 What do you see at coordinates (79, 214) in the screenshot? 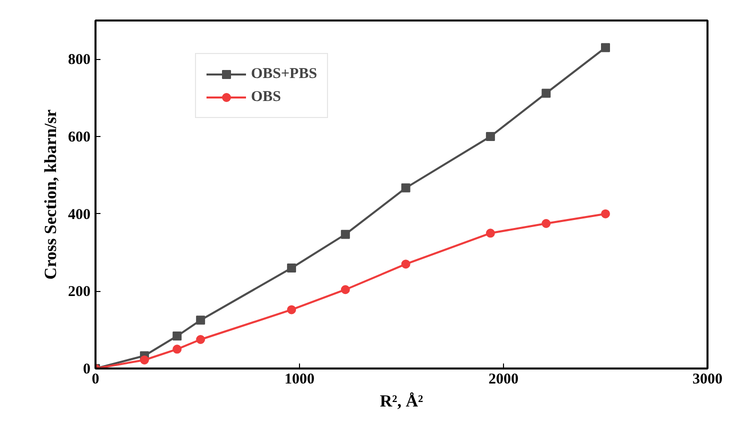
I see `y-tick-label: 400` at bounding box center [79, 214].